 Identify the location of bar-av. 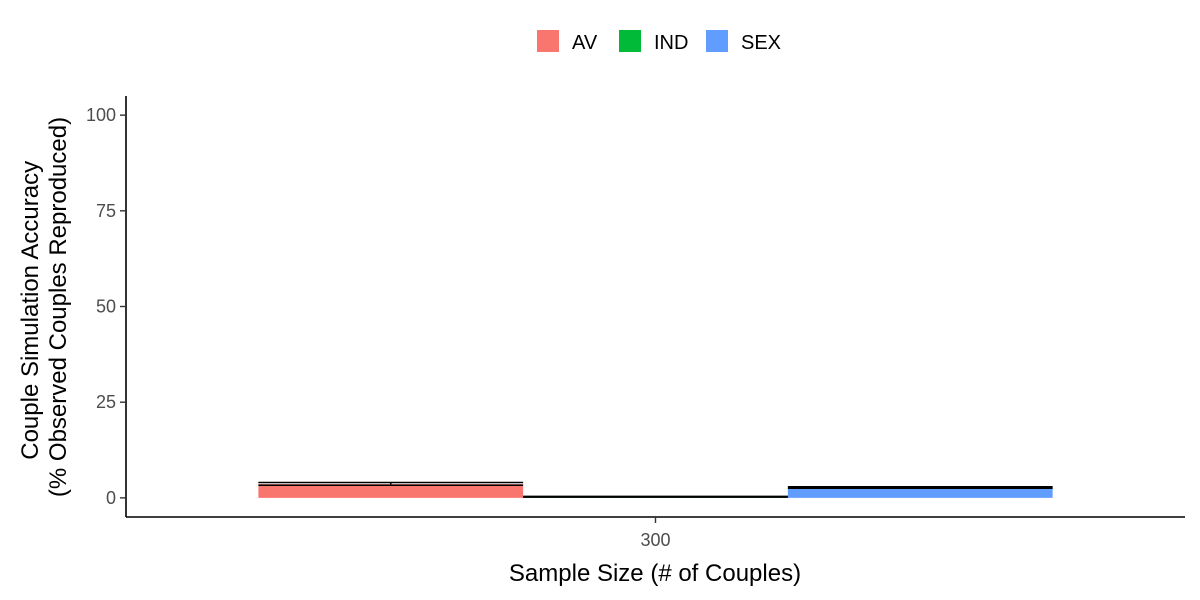
(391, 491).